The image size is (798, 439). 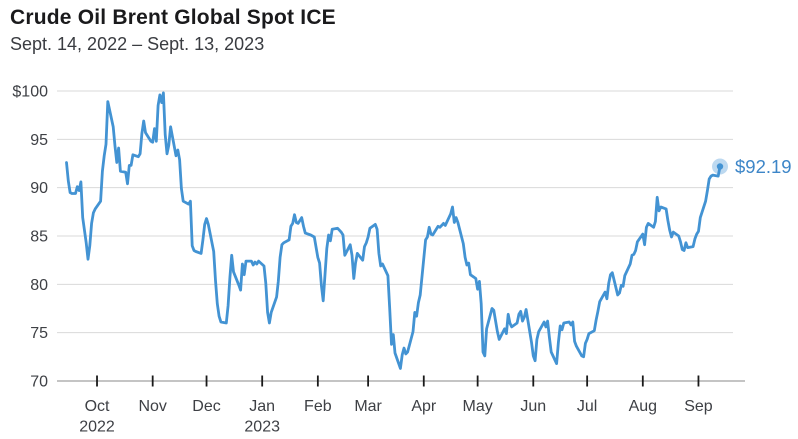 What do you see at coordinates (97, 406) in the screenshot?
I see `x-axis-month-label: Oct` at bounding box center [97, 406].